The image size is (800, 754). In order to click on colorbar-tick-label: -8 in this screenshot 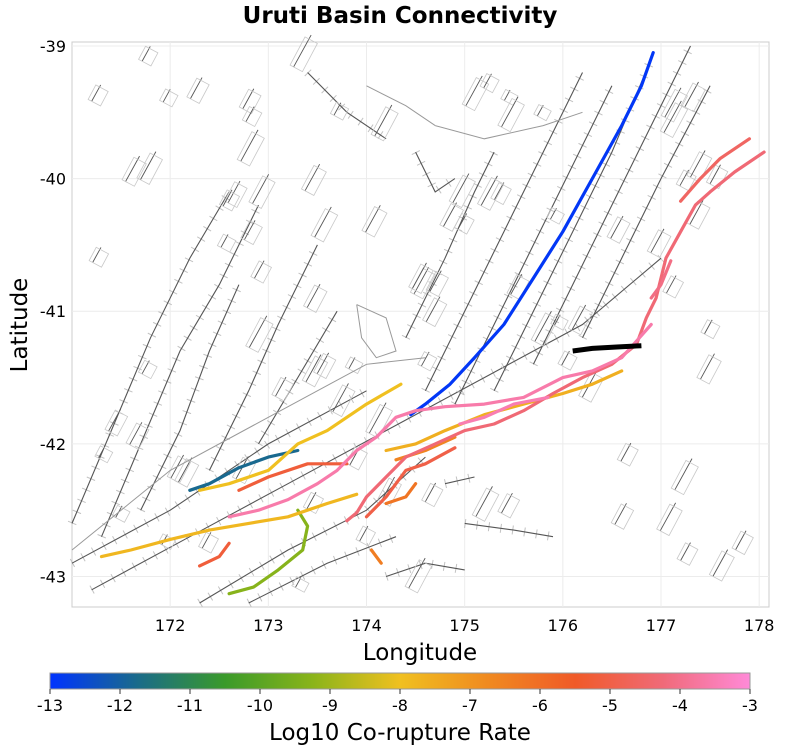, I will do `click(400, 705)`.